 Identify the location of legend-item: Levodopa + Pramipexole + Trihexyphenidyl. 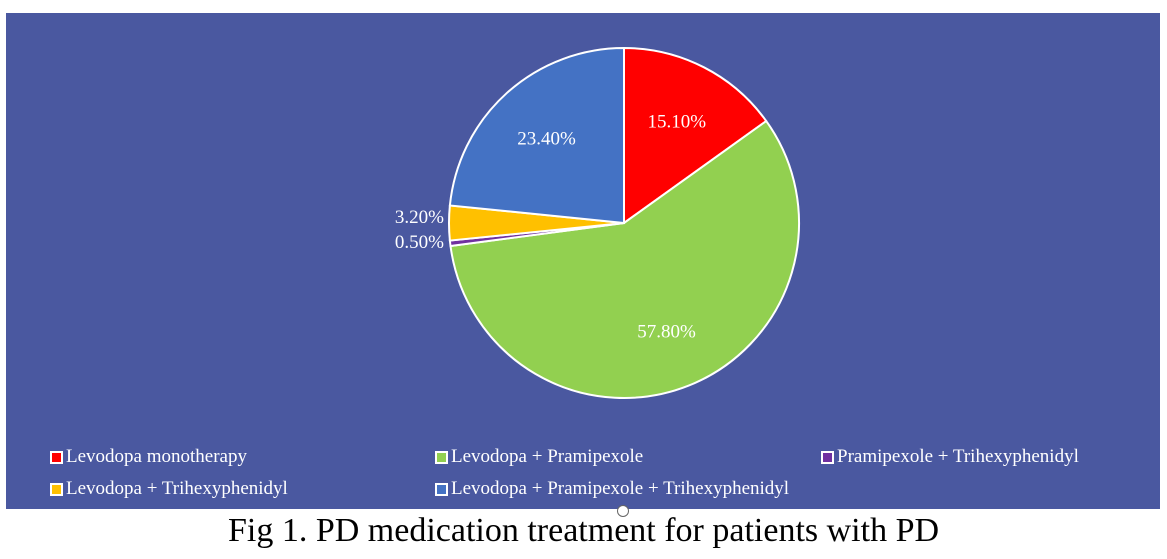
(612, 489).